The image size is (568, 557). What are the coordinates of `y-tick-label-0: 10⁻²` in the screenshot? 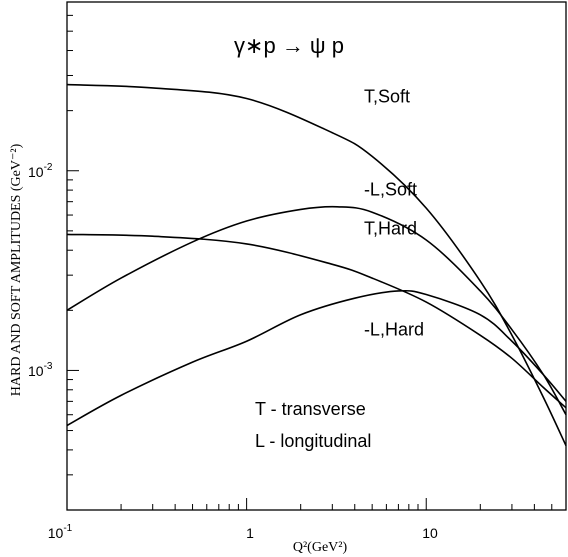 It's located at (40, 171).